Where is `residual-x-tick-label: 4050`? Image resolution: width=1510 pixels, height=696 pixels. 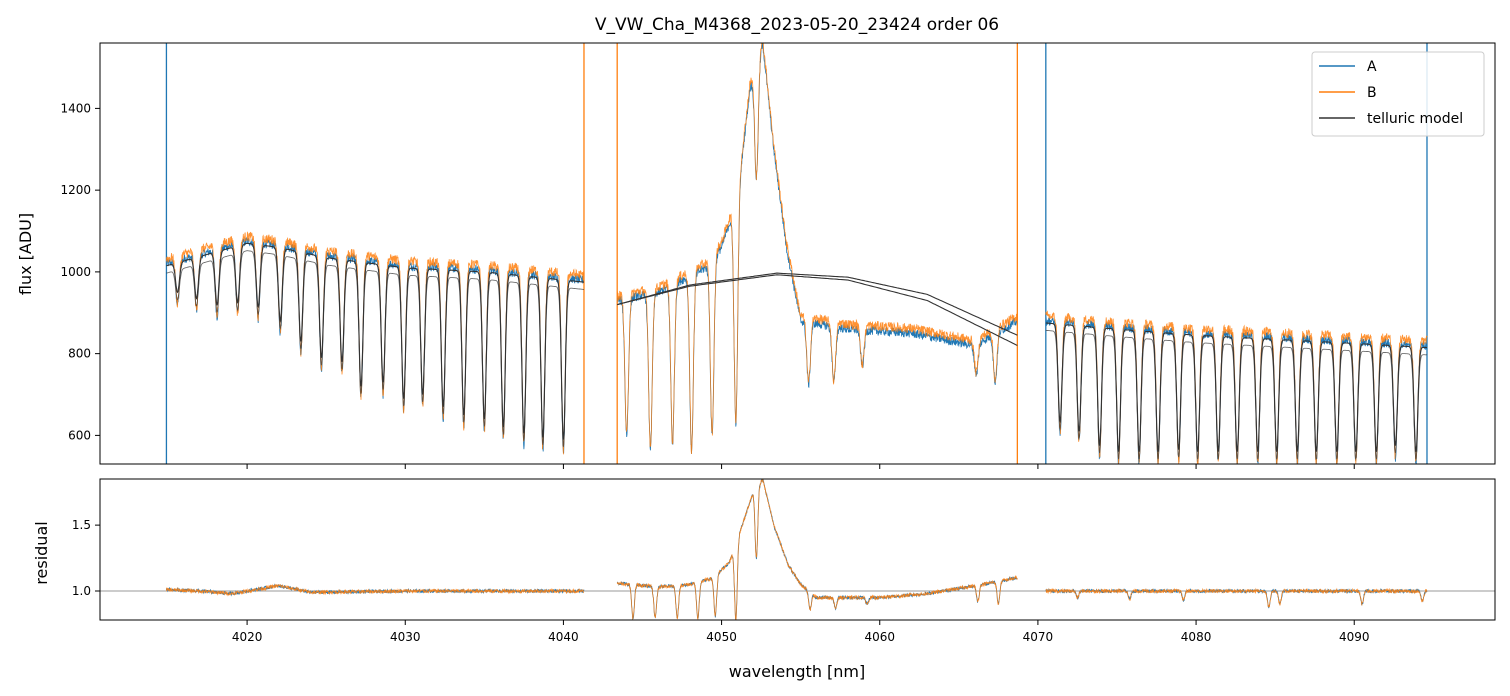 residual-x-tick-label: 4050 is located at coordinates (721, 637).